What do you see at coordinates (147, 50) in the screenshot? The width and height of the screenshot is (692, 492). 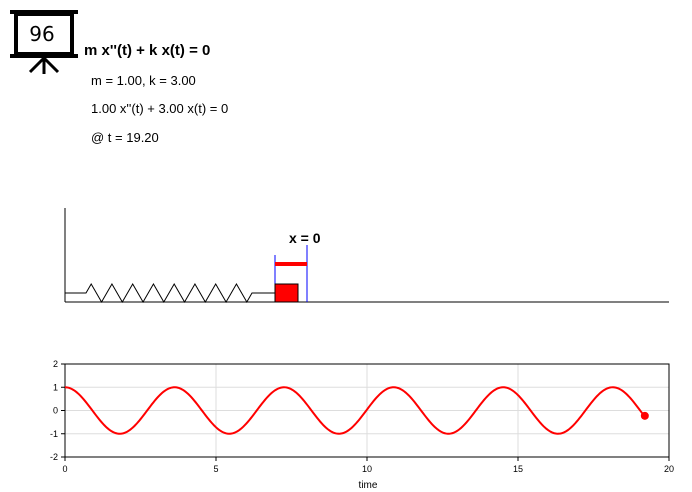 I see `equation-title: m x''(t) + k x(t) = 0` at bounding box center [147, 50].